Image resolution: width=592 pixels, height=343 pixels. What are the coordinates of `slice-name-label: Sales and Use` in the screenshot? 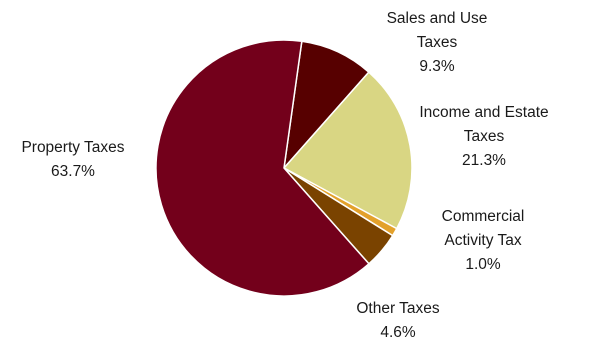 It's located at (437, 18).